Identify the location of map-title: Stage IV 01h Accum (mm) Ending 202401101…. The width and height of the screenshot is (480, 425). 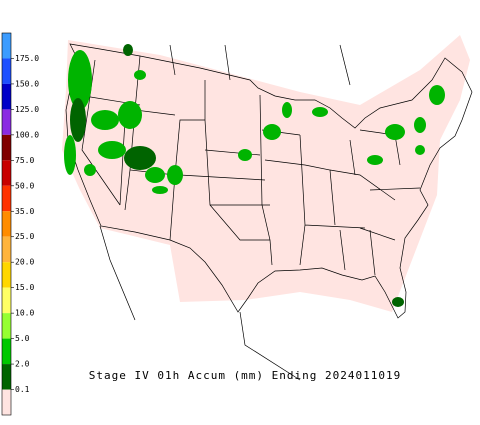
(245, 375).